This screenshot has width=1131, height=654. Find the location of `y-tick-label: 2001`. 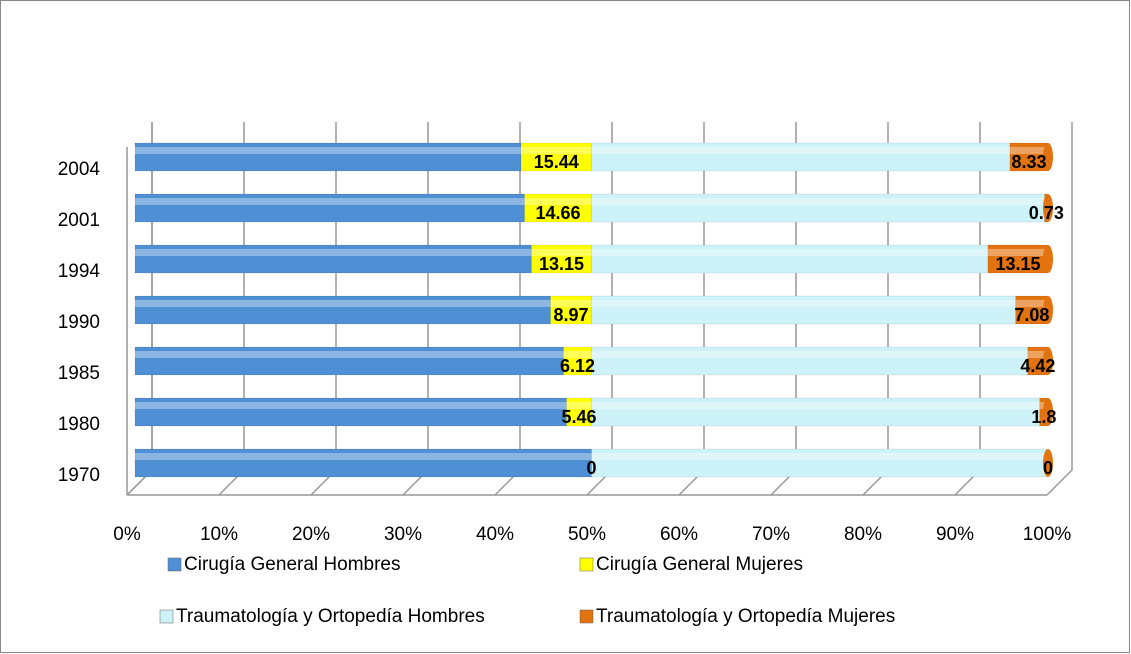

y-tick-label: 2001 is located at coordinates (79, 220).